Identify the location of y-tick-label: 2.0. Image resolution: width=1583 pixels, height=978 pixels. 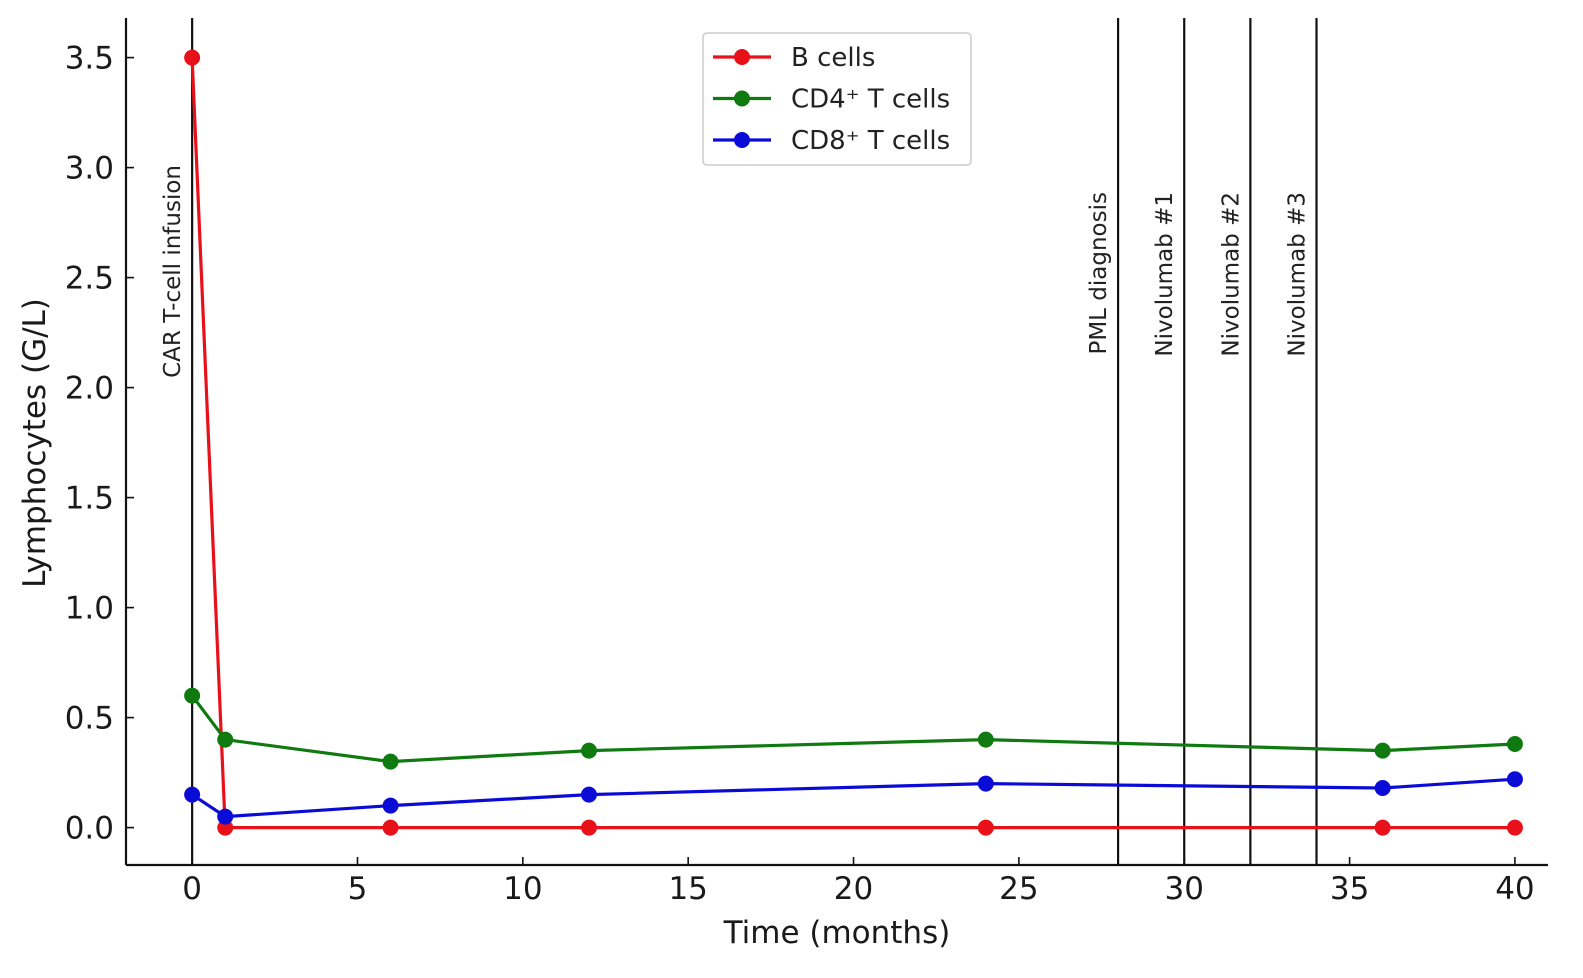
(89, 389).